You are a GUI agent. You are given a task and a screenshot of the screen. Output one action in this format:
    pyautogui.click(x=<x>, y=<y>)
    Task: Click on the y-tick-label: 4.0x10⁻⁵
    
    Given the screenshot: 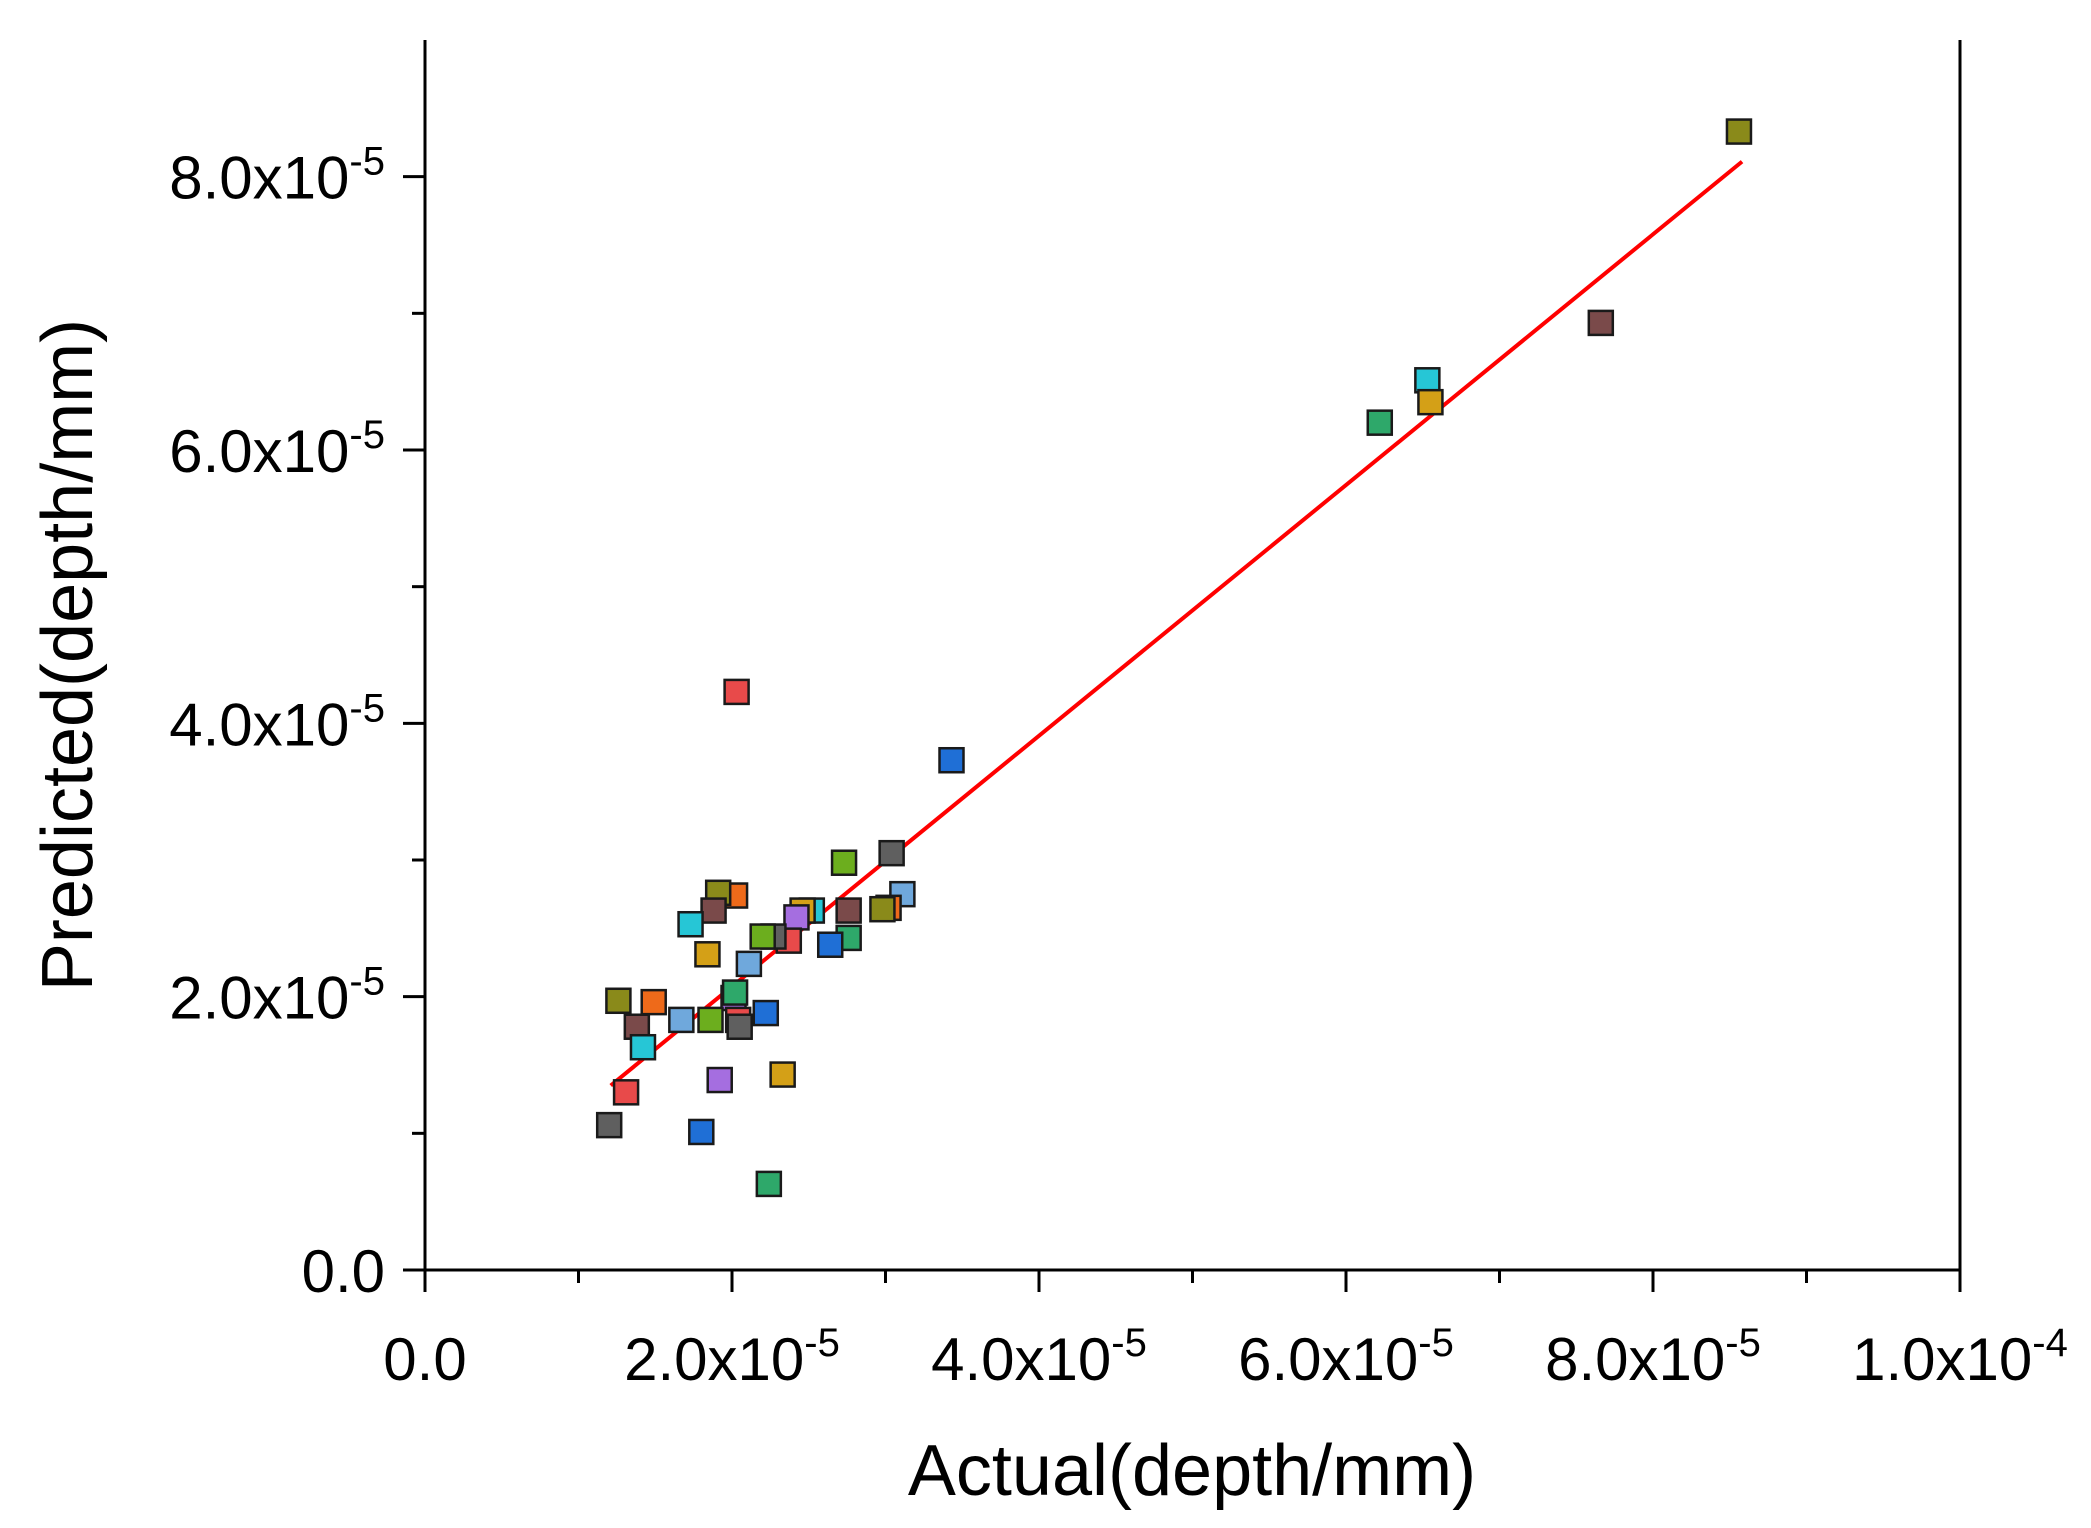 What is the action you would take?
    pyautogui.click(x=277, y=722)
    